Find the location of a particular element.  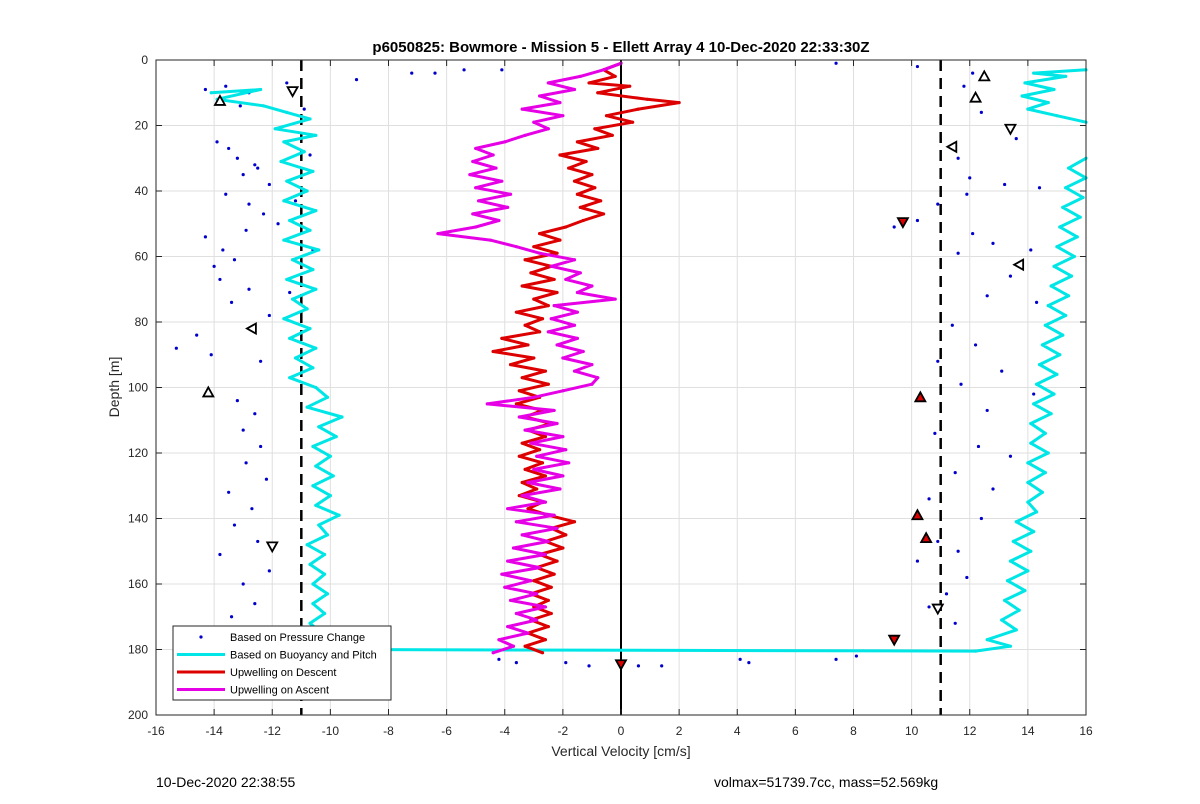

y-axis-label: Depth [m] is located at coordinates (114, 387).